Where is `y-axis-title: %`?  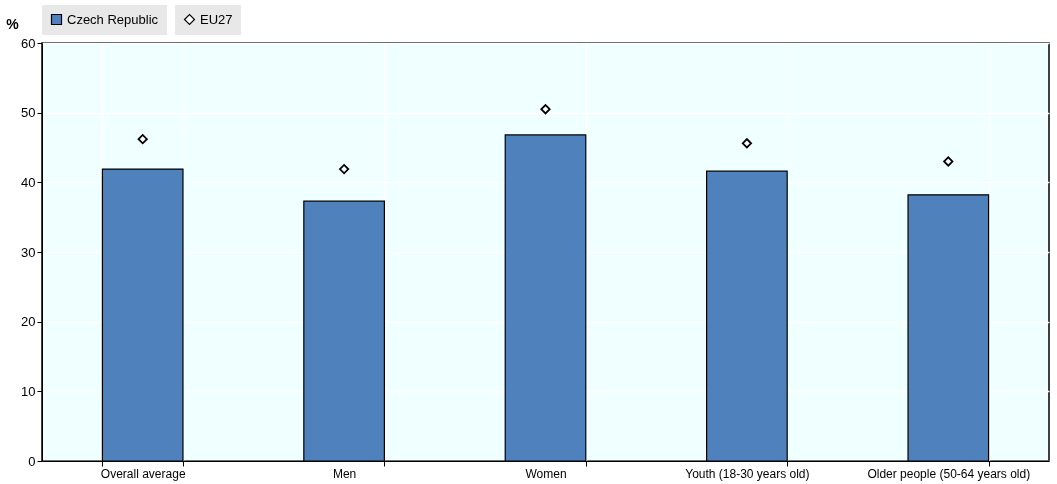
y-axis-title: % is located at coordinates (13, 23).